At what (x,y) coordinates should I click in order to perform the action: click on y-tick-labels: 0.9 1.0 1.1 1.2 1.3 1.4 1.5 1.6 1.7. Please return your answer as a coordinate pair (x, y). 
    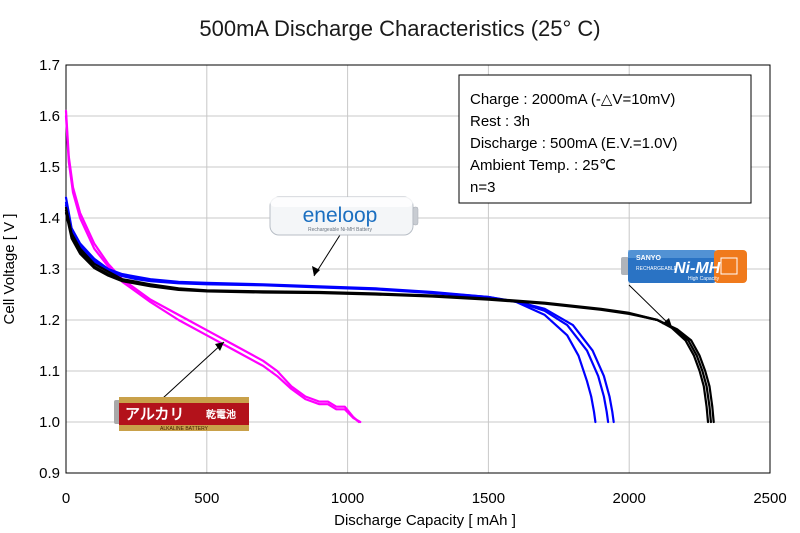
    Looking at the image, I should click on (49, 269).